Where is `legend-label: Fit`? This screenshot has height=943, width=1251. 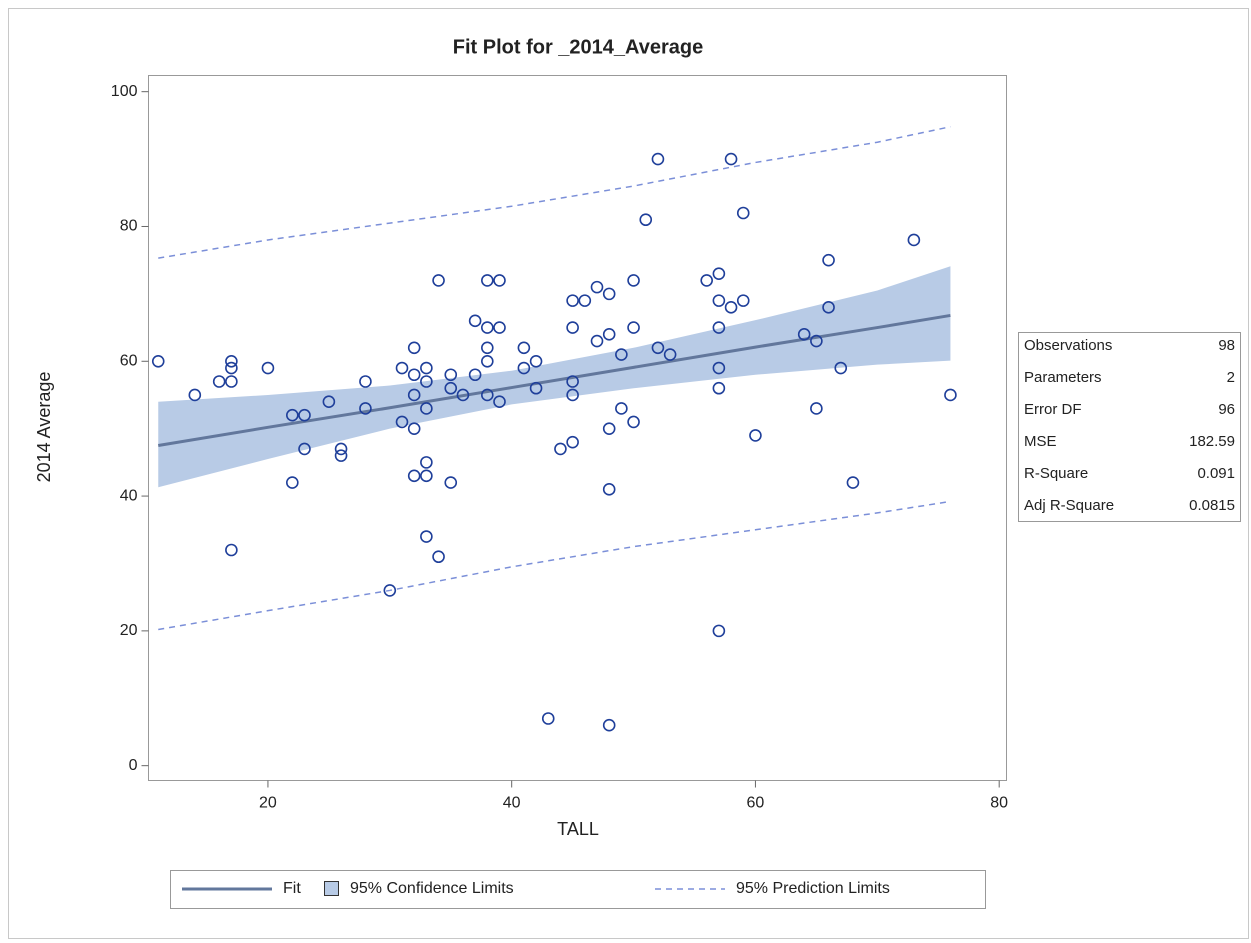
legend-label: Fit is located at coordinates (292, 888).